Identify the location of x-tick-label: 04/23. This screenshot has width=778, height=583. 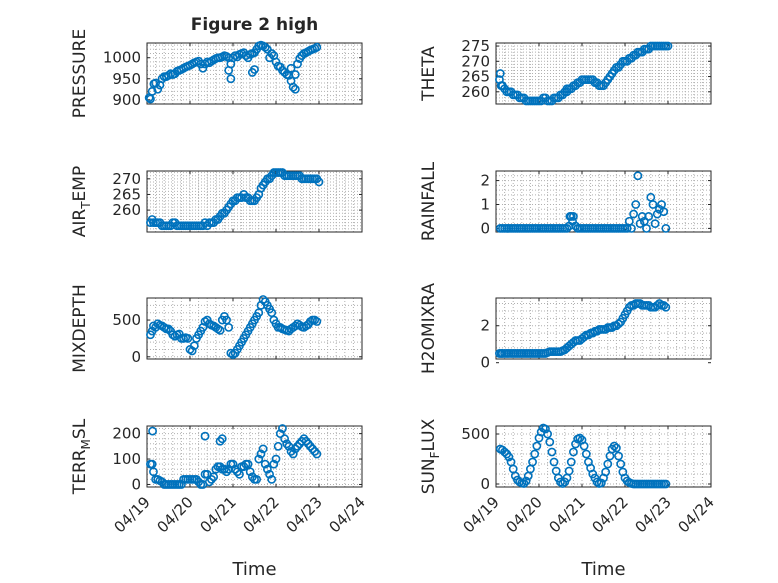
(304, 514).